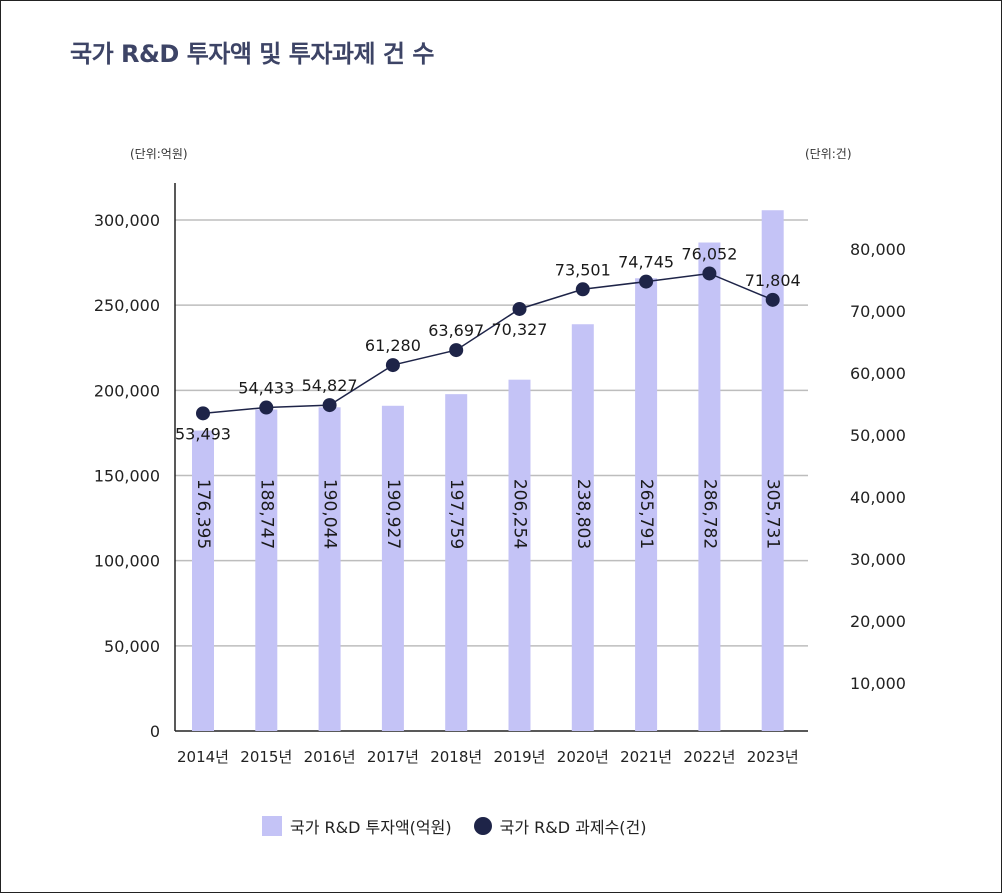 This screenshot has height=893, width=1002. Describe the element at coordinates (127, 220) in the screenshot. I see `left-tick-label: 300,000` at that location.